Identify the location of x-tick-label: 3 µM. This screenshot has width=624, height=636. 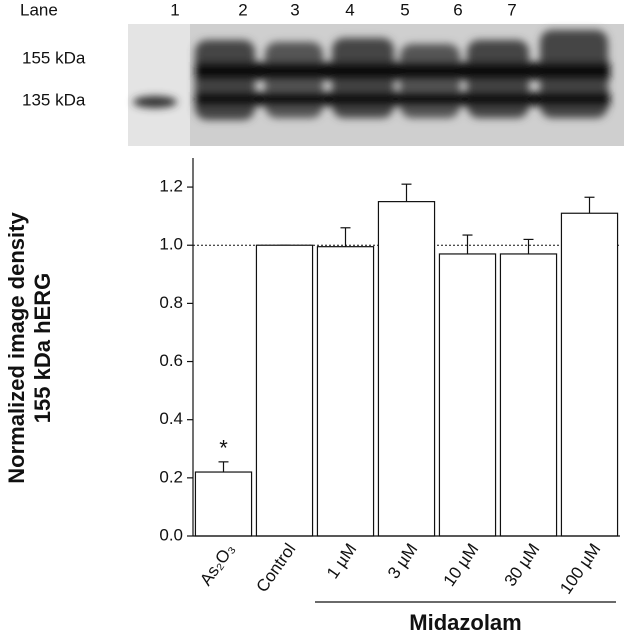
(402, 561).